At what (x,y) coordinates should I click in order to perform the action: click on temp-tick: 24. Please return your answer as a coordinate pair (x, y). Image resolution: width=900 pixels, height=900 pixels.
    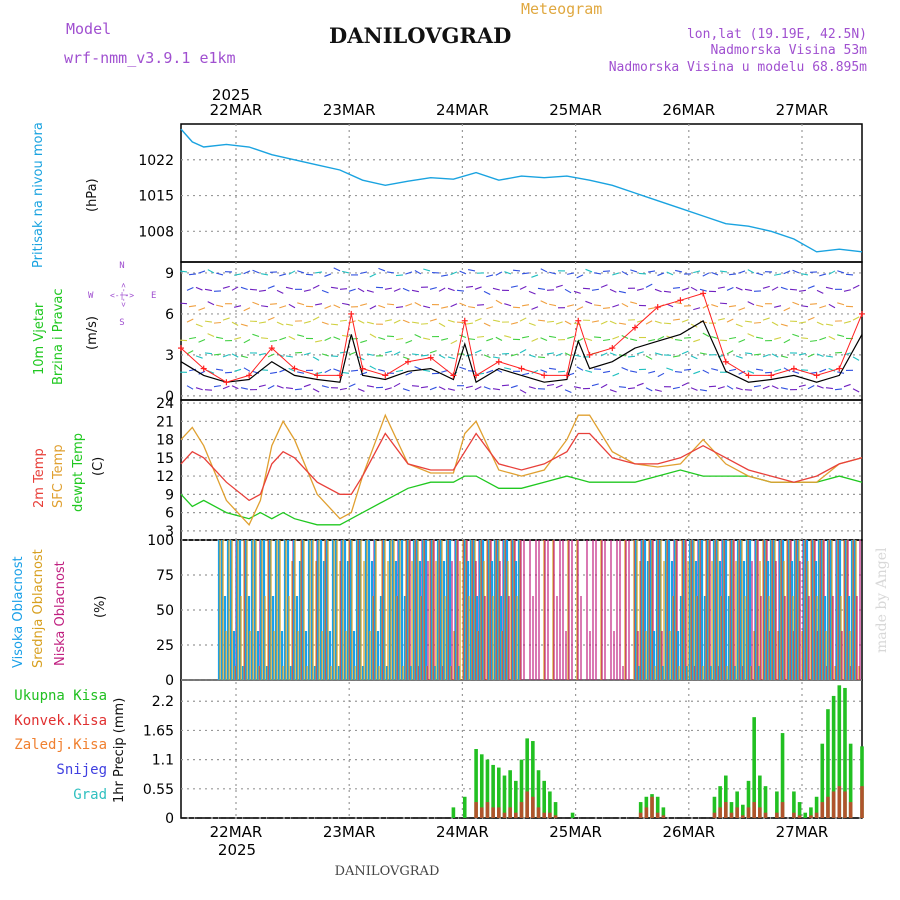
    Looking at the image, I should click on (165, 404).